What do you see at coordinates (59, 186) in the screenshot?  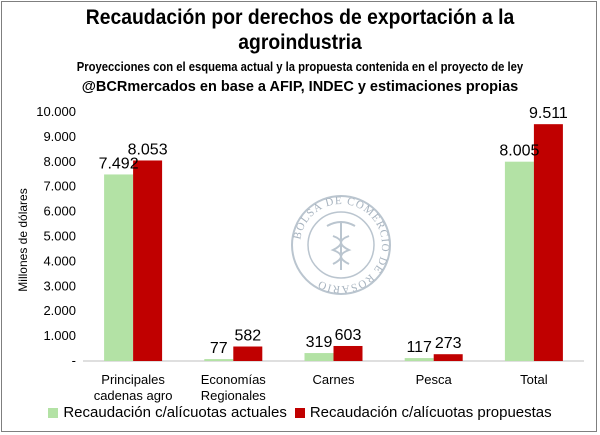 I see `y-tick-label: 7.000` at bounding box center [59, 186].